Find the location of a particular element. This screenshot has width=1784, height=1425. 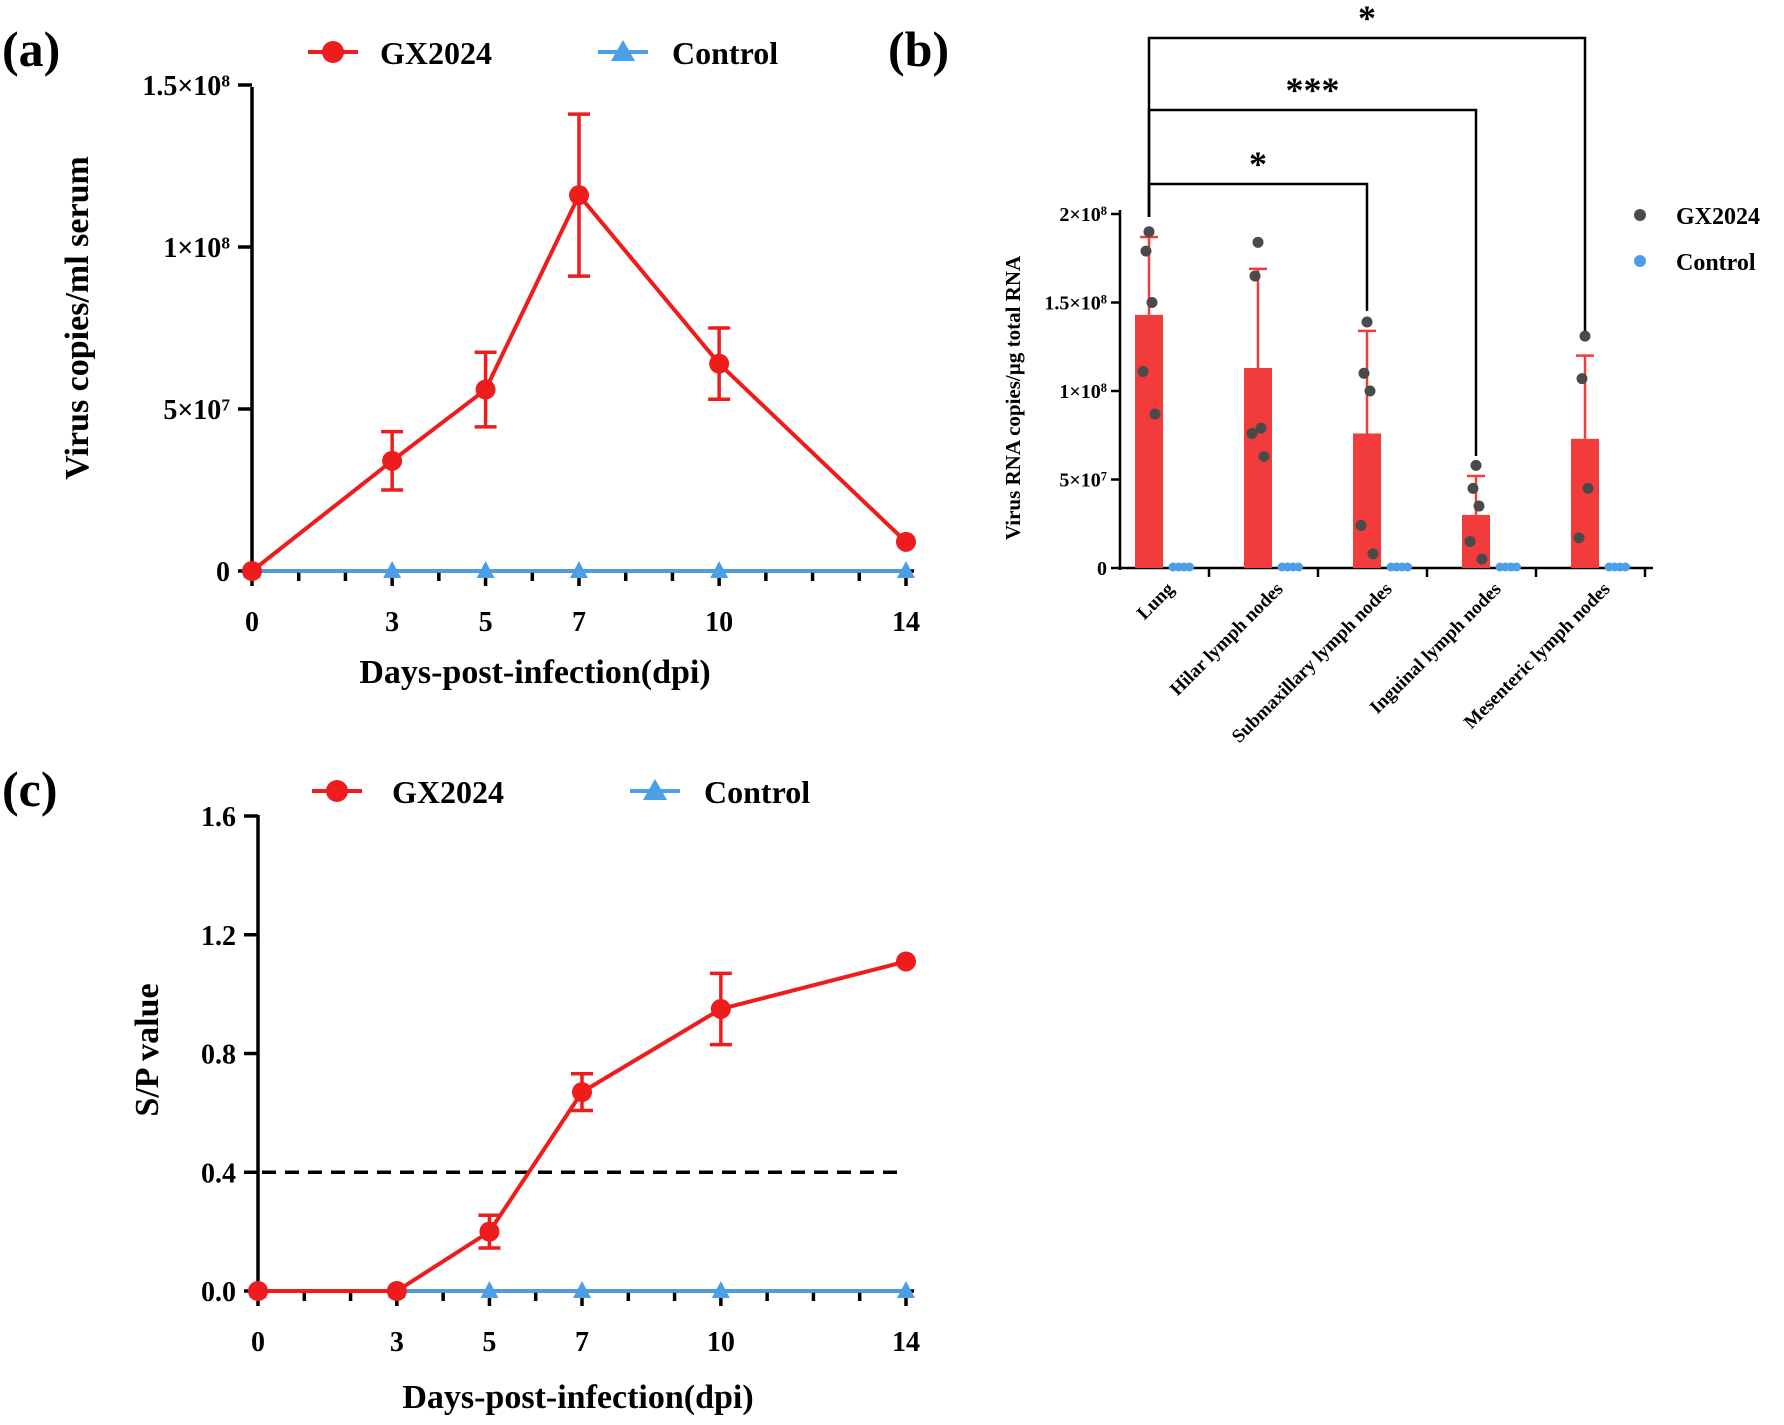

y-axis-title-c: S/P value is located at coordinates (147, 1049).